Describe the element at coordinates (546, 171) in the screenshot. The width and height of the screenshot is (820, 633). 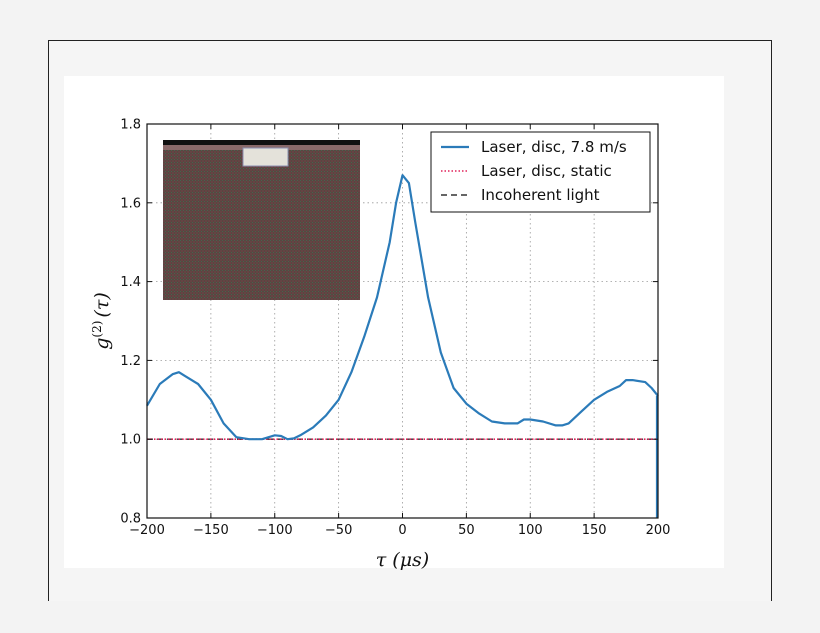
I see `legend-label-1: Laser, disc, static` at that location.